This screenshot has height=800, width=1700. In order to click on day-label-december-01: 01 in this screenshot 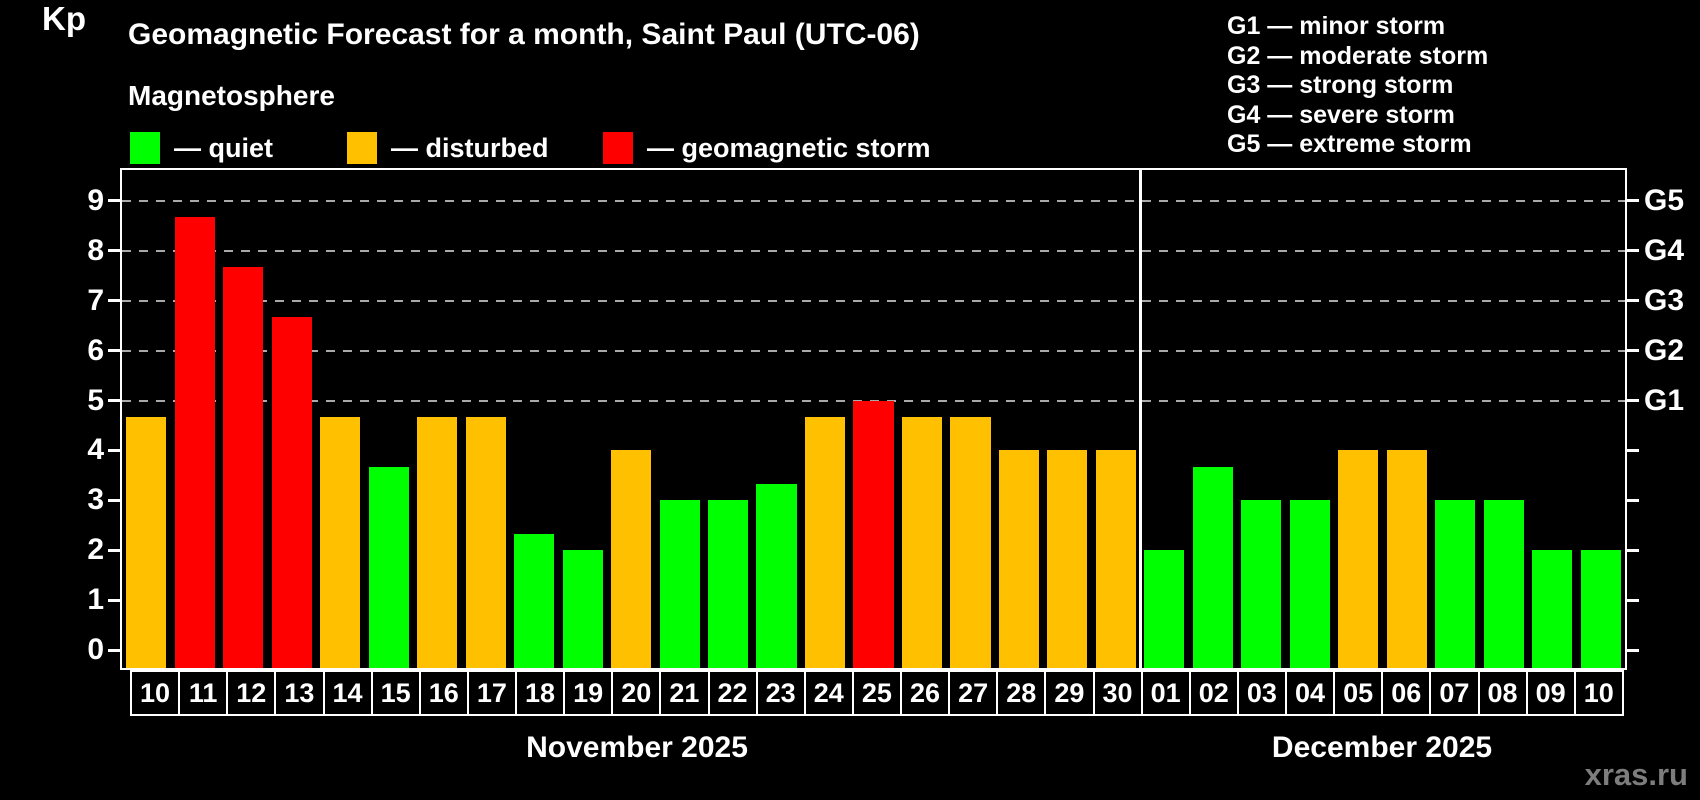, I will do `click(1165, 693)`.